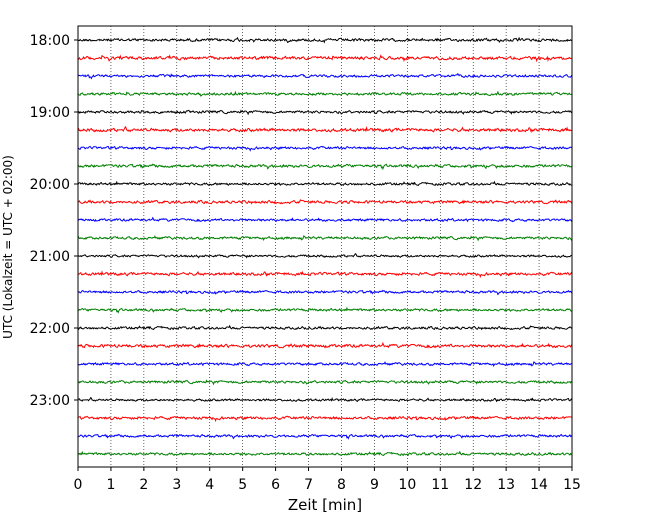  Describe the element at coordinates (50, 113) in the screenshot. I see `y-tick-label: 19:00` at that location.